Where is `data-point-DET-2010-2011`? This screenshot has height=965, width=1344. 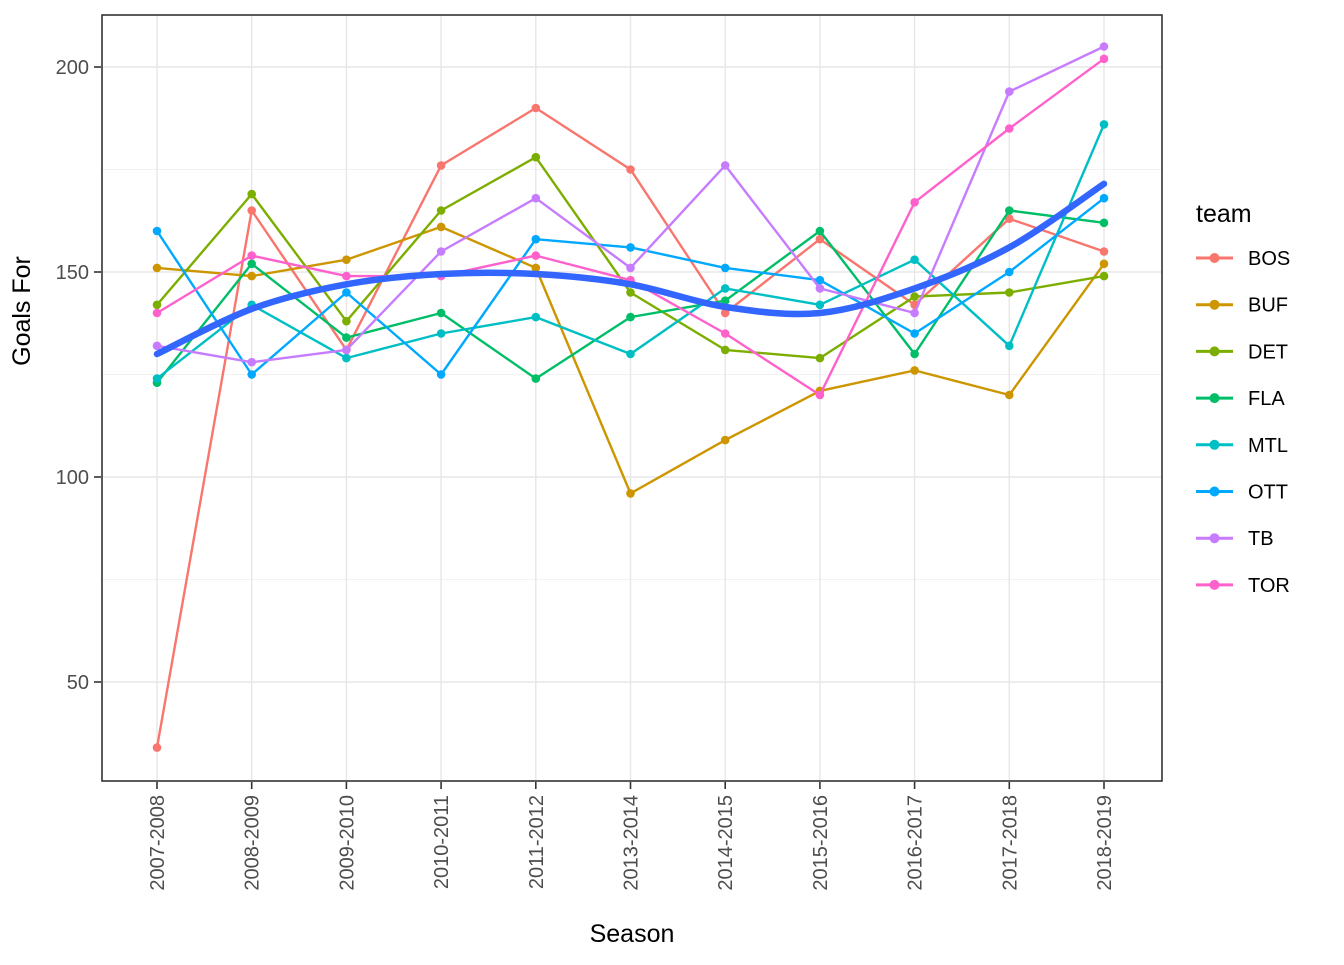 data-point-DET-2010-2011 is located at coordinates (441, 210).